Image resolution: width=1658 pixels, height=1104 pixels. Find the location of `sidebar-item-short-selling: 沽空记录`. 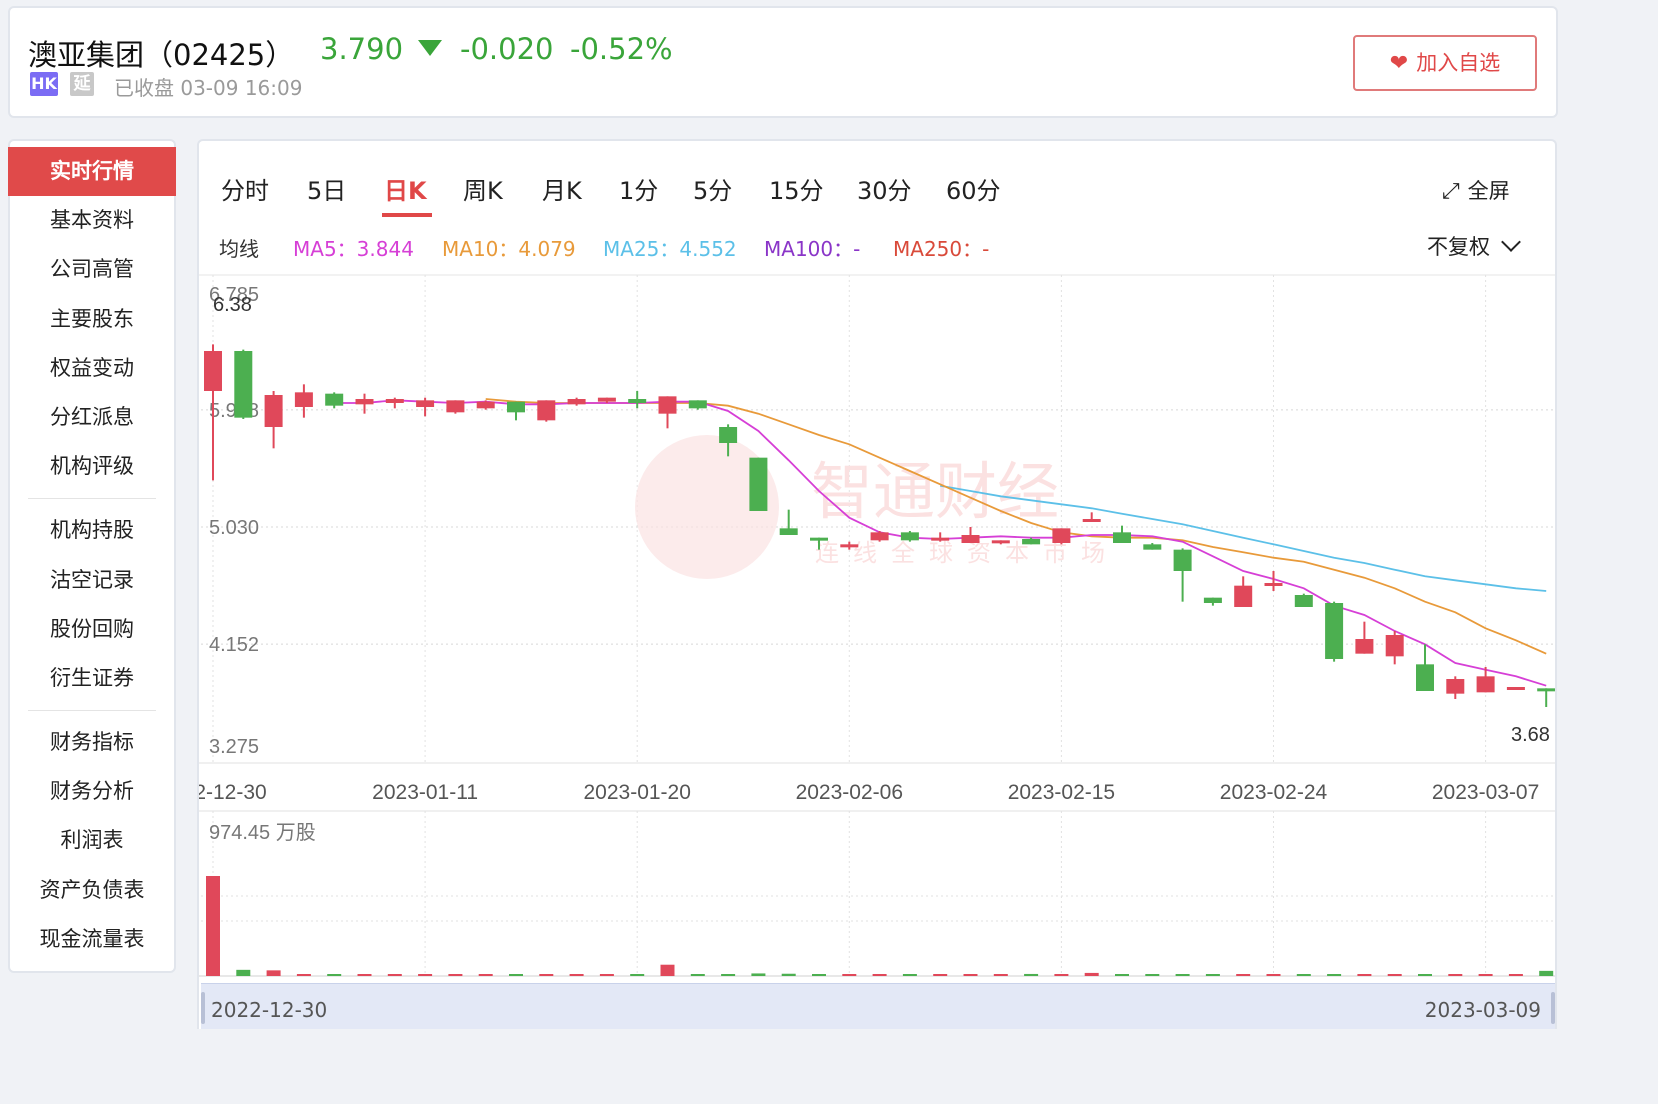

sidebar-item-short-selling: 沽空记录 is located at coordinates (92, 579).